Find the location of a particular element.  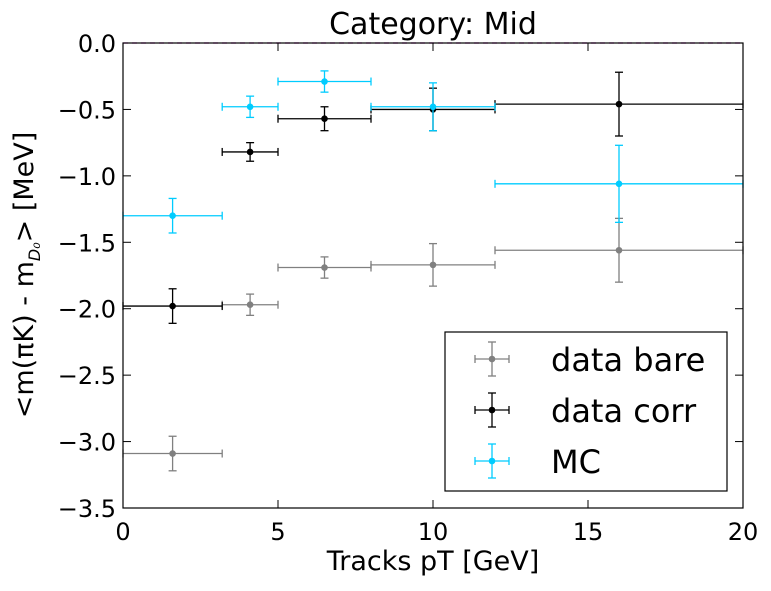

y-axis-label-subscript: D₀ is located at coordinates (34, 251).